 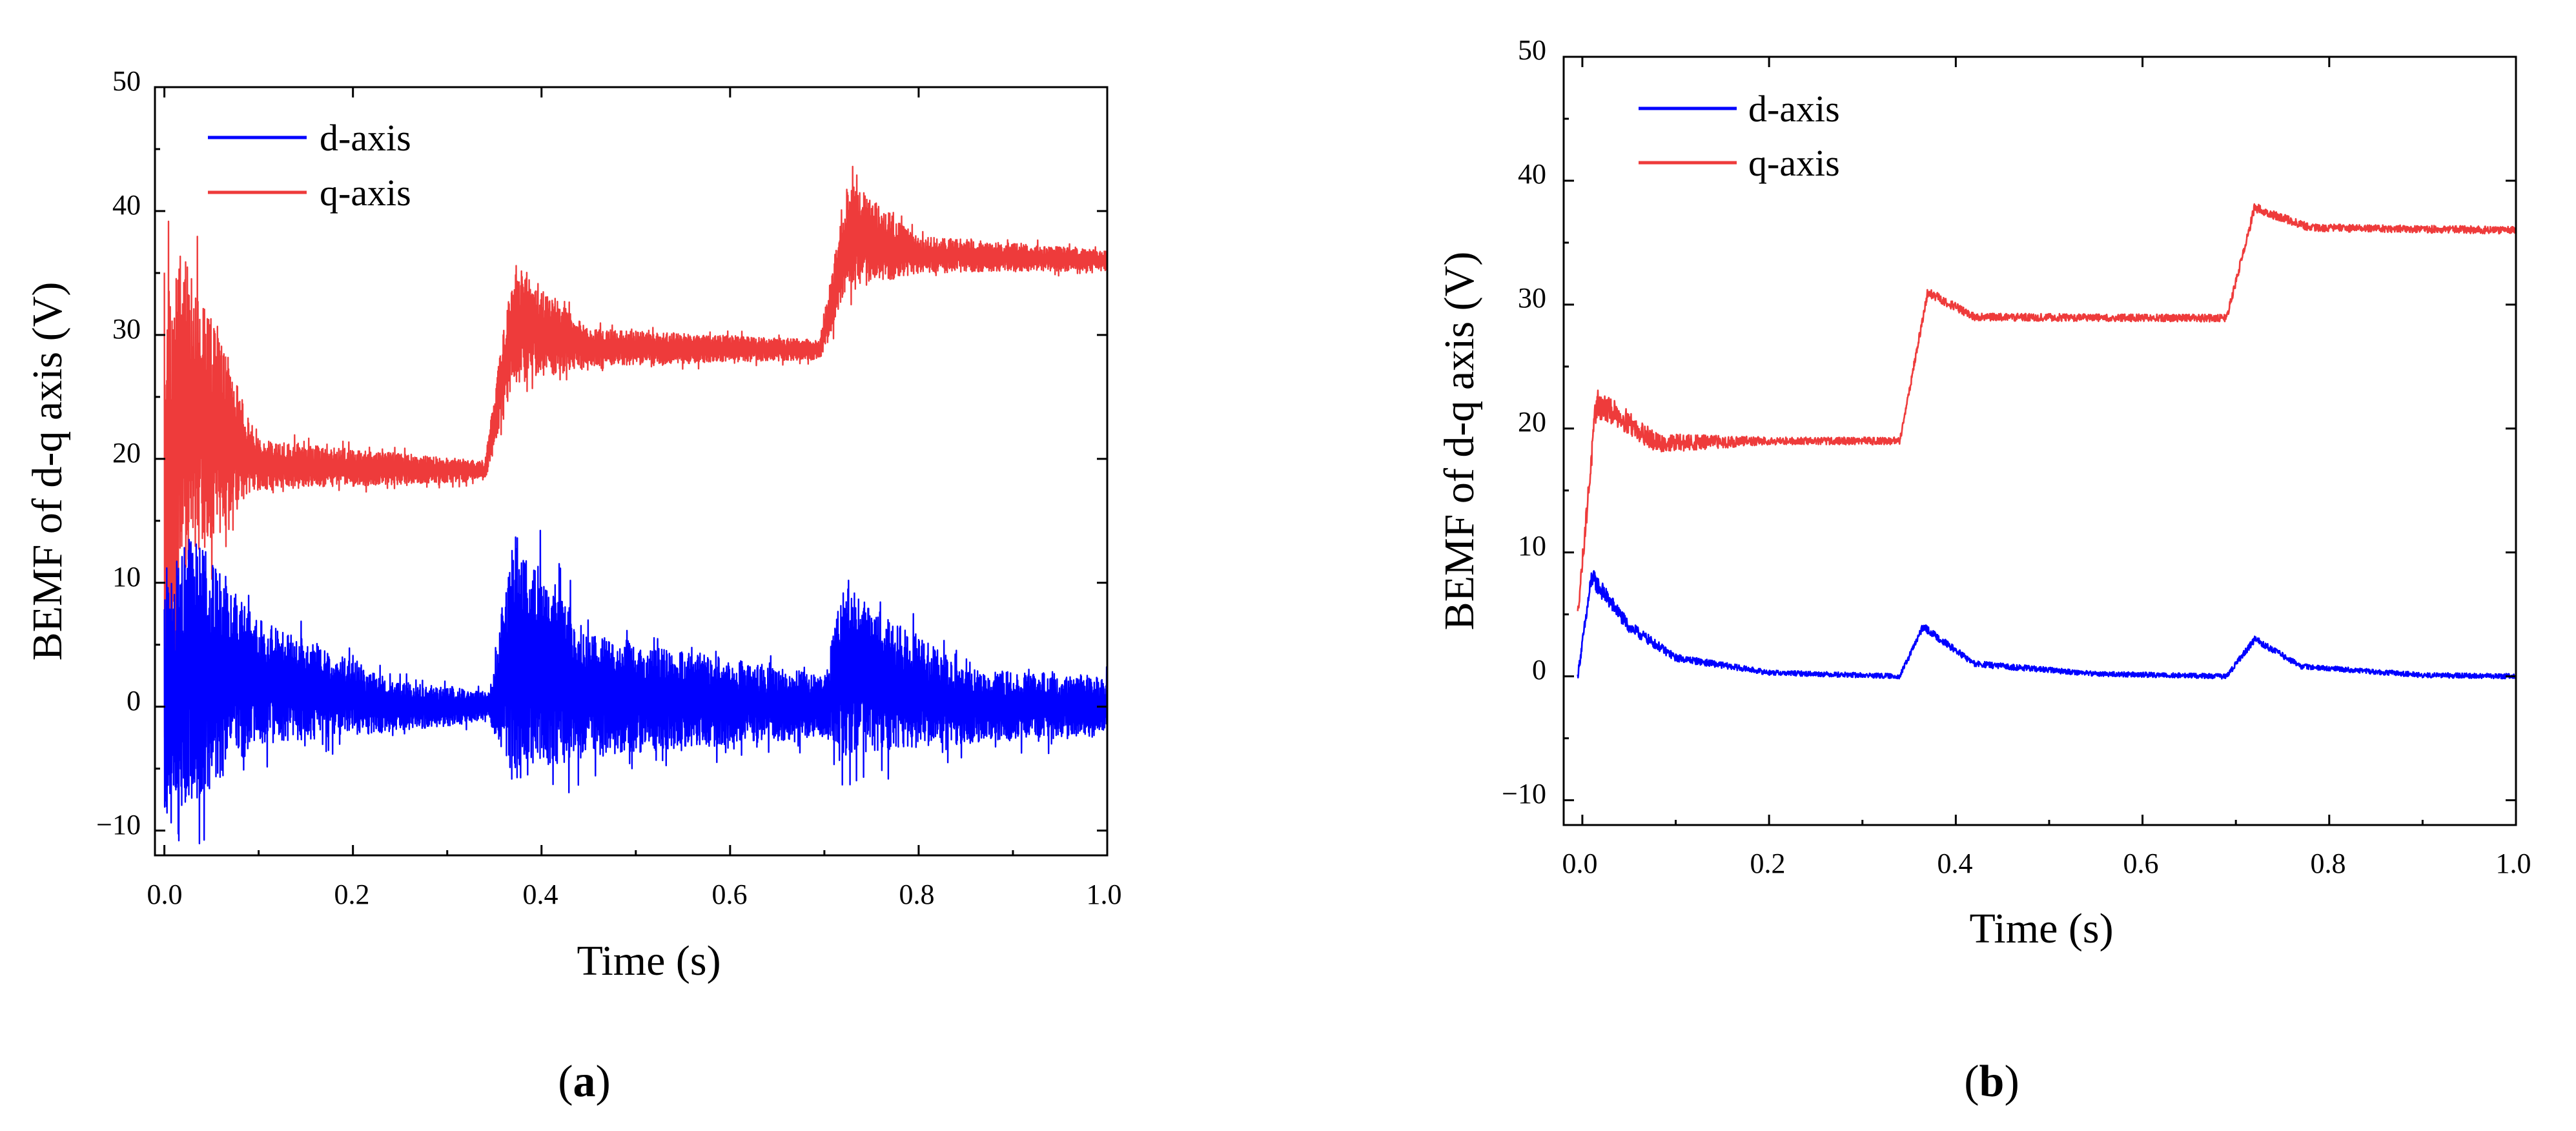 I want to click on chart-b-xtick-label: 0.0, so click(x=1580, y=863).